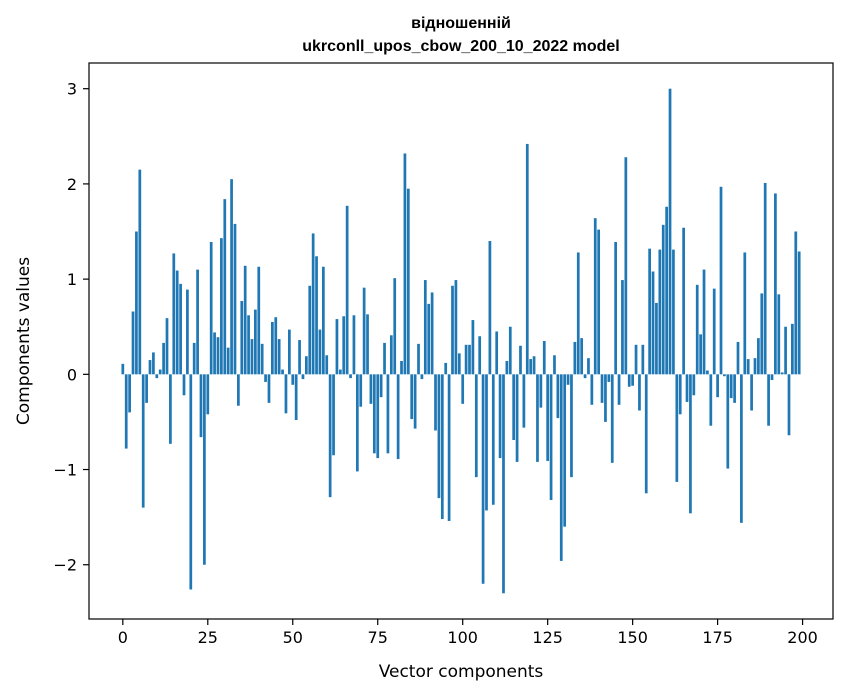 Image resolution: width=847 pixels, height=696 pixels. I want to click on x-tick-label: 150, so click(632, 637).